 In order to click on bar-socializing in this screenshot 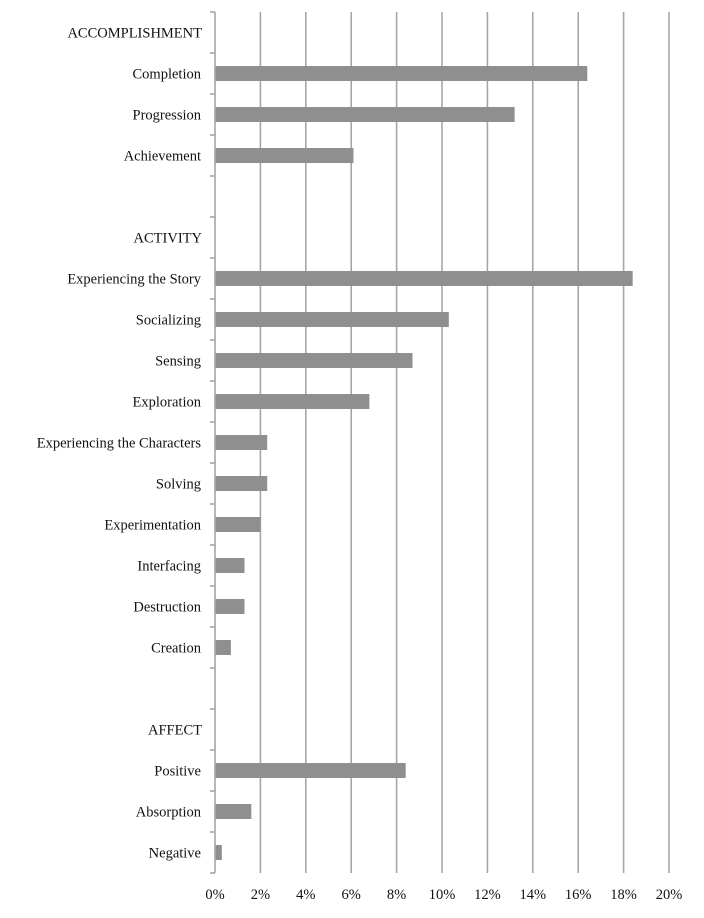, I will do `click(332, 319)`.